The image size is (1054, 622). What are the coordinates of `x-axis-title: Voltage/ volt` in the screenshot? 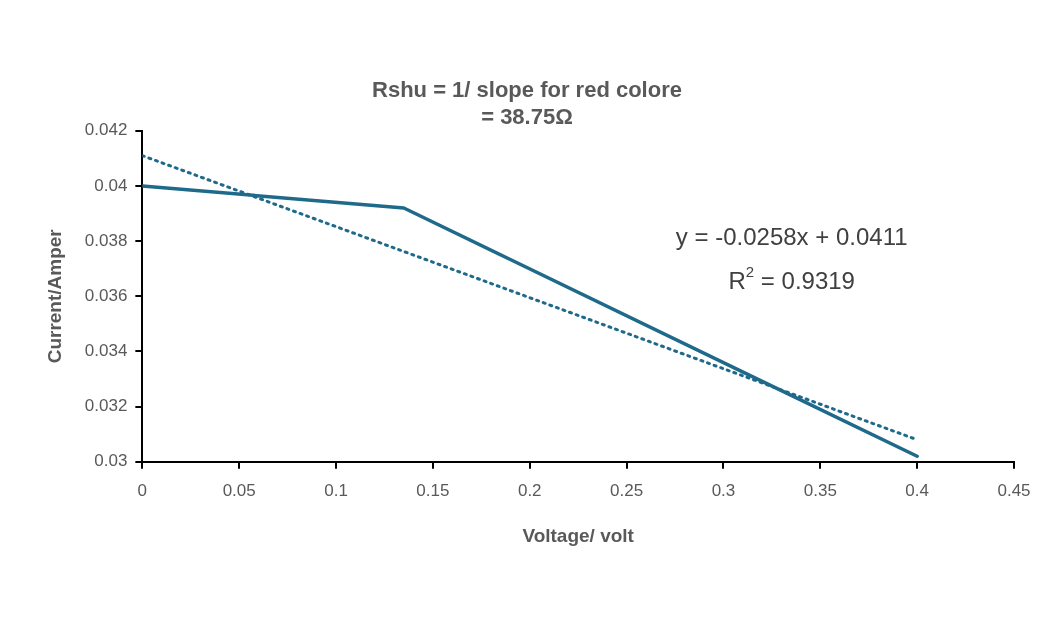 It's located at (578, 535).